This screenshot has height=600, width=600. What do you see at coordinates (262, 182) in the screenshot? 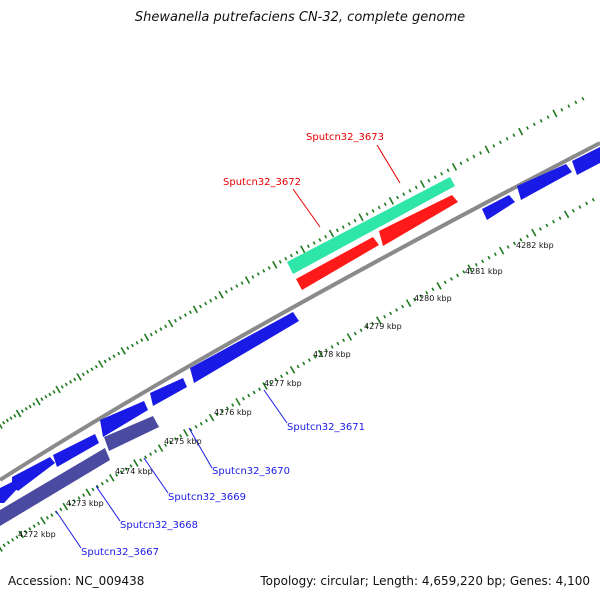
I see `gene-label: Sputcn32_3672` at bounding box center [262, 182].